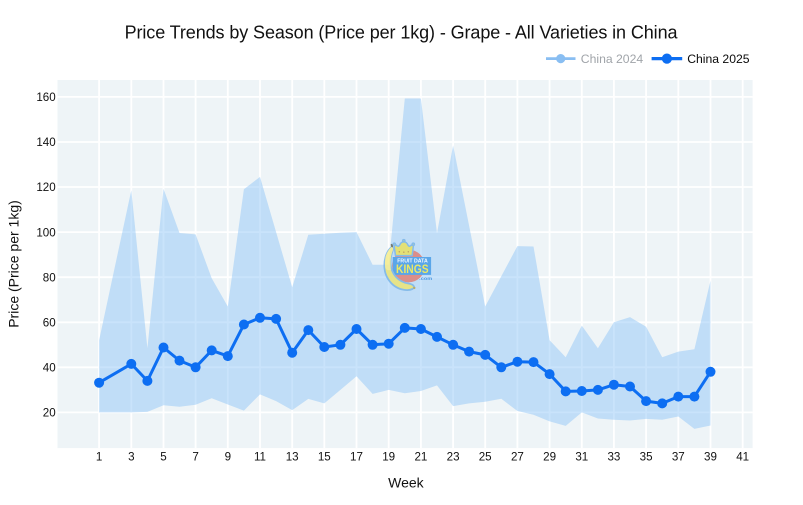 The width and height of the screenshot is (803, 505). I want to click on svg-text: 39, so click(710, 456).